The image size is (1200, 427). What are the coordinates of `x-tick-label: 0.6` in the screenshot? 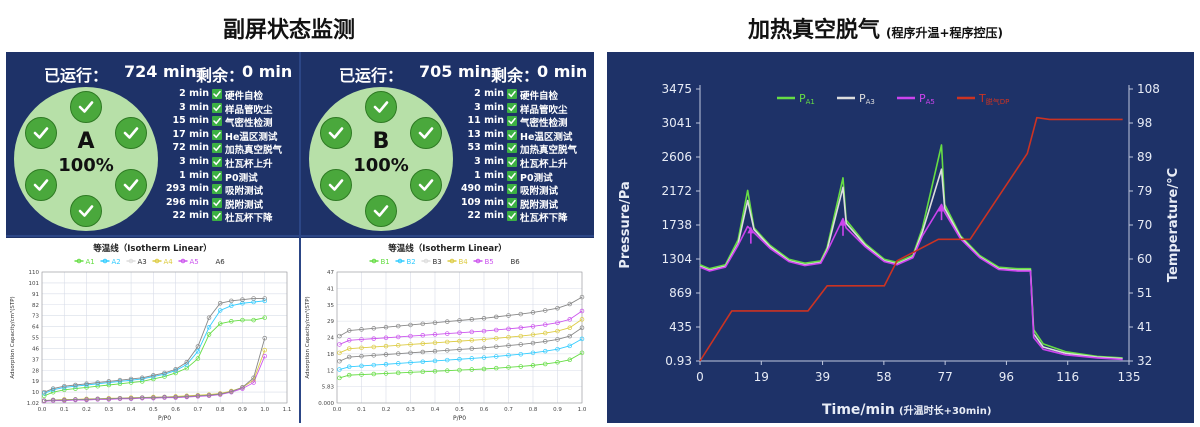 It's located at (484, 410).